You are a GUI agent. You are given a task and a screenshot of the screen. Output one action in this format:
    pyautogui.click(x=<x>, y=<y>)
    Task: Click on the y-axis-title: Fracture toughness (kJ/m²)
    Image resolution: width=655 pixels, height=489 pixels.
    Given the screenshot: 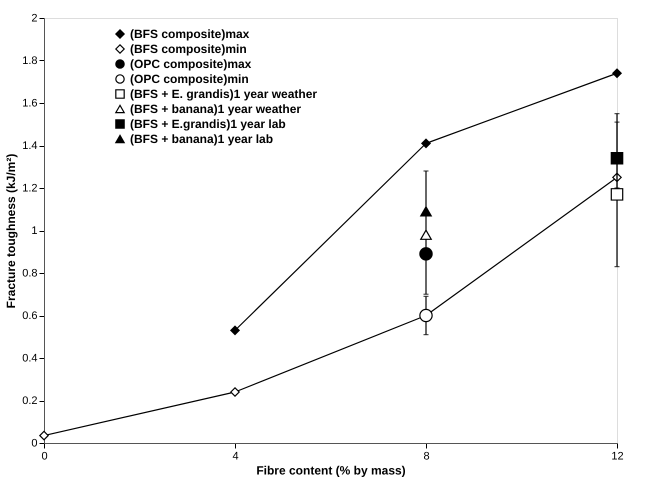 What is the action you would take?
    pyautogui.click(x=11, y=231)
    